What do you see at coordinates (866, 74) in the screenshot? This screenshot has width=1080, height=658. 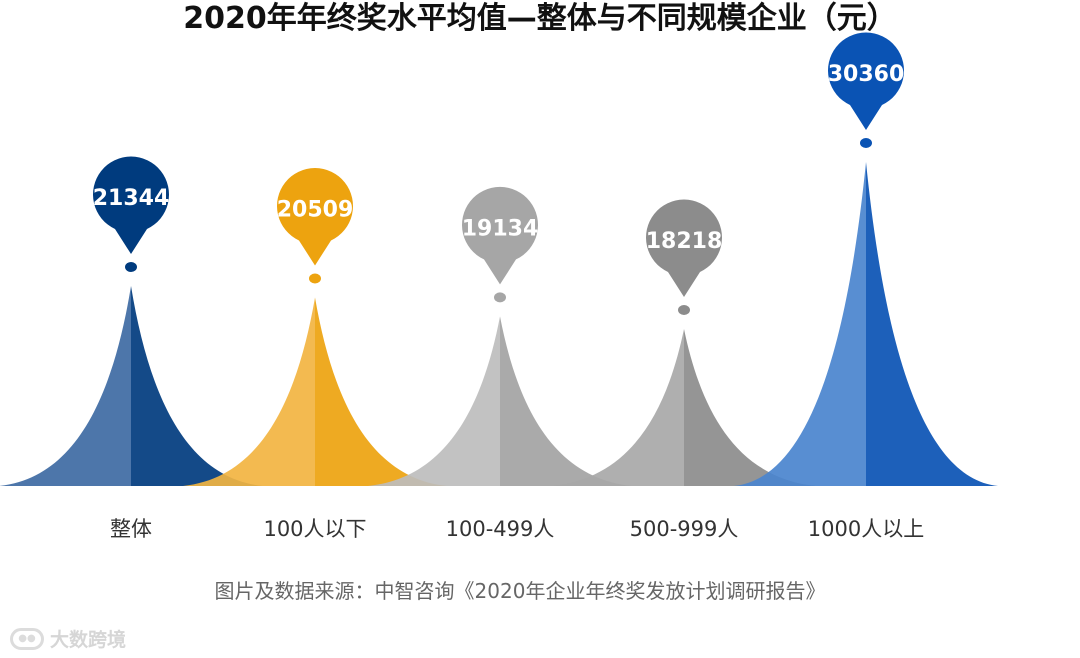 I see `data-label-4: 30360` at bounding box center [866, 74].